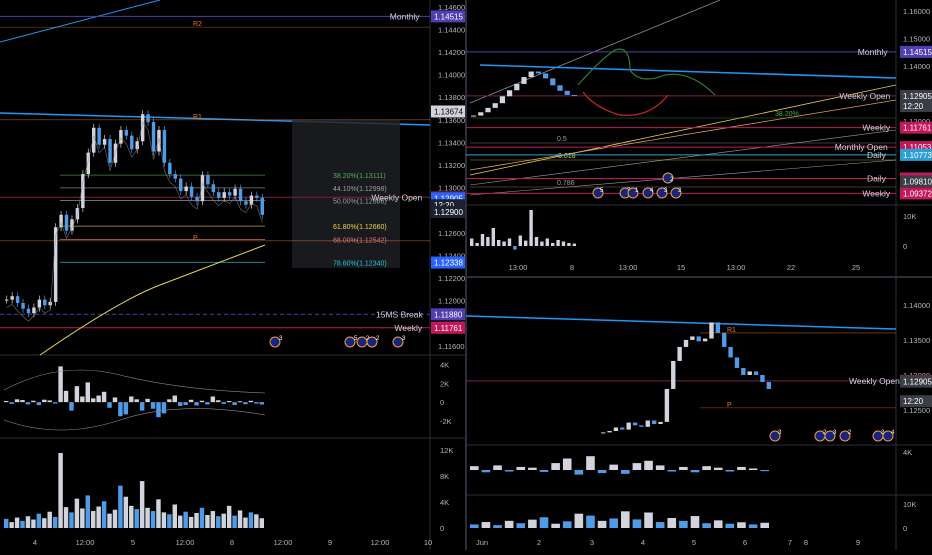 This screenshot has height=555, width=932. What do you see at coordinates (448, 198) in the screenshot?
I see `left-price-tag: 1.12905` at bounding box center [448, 198].